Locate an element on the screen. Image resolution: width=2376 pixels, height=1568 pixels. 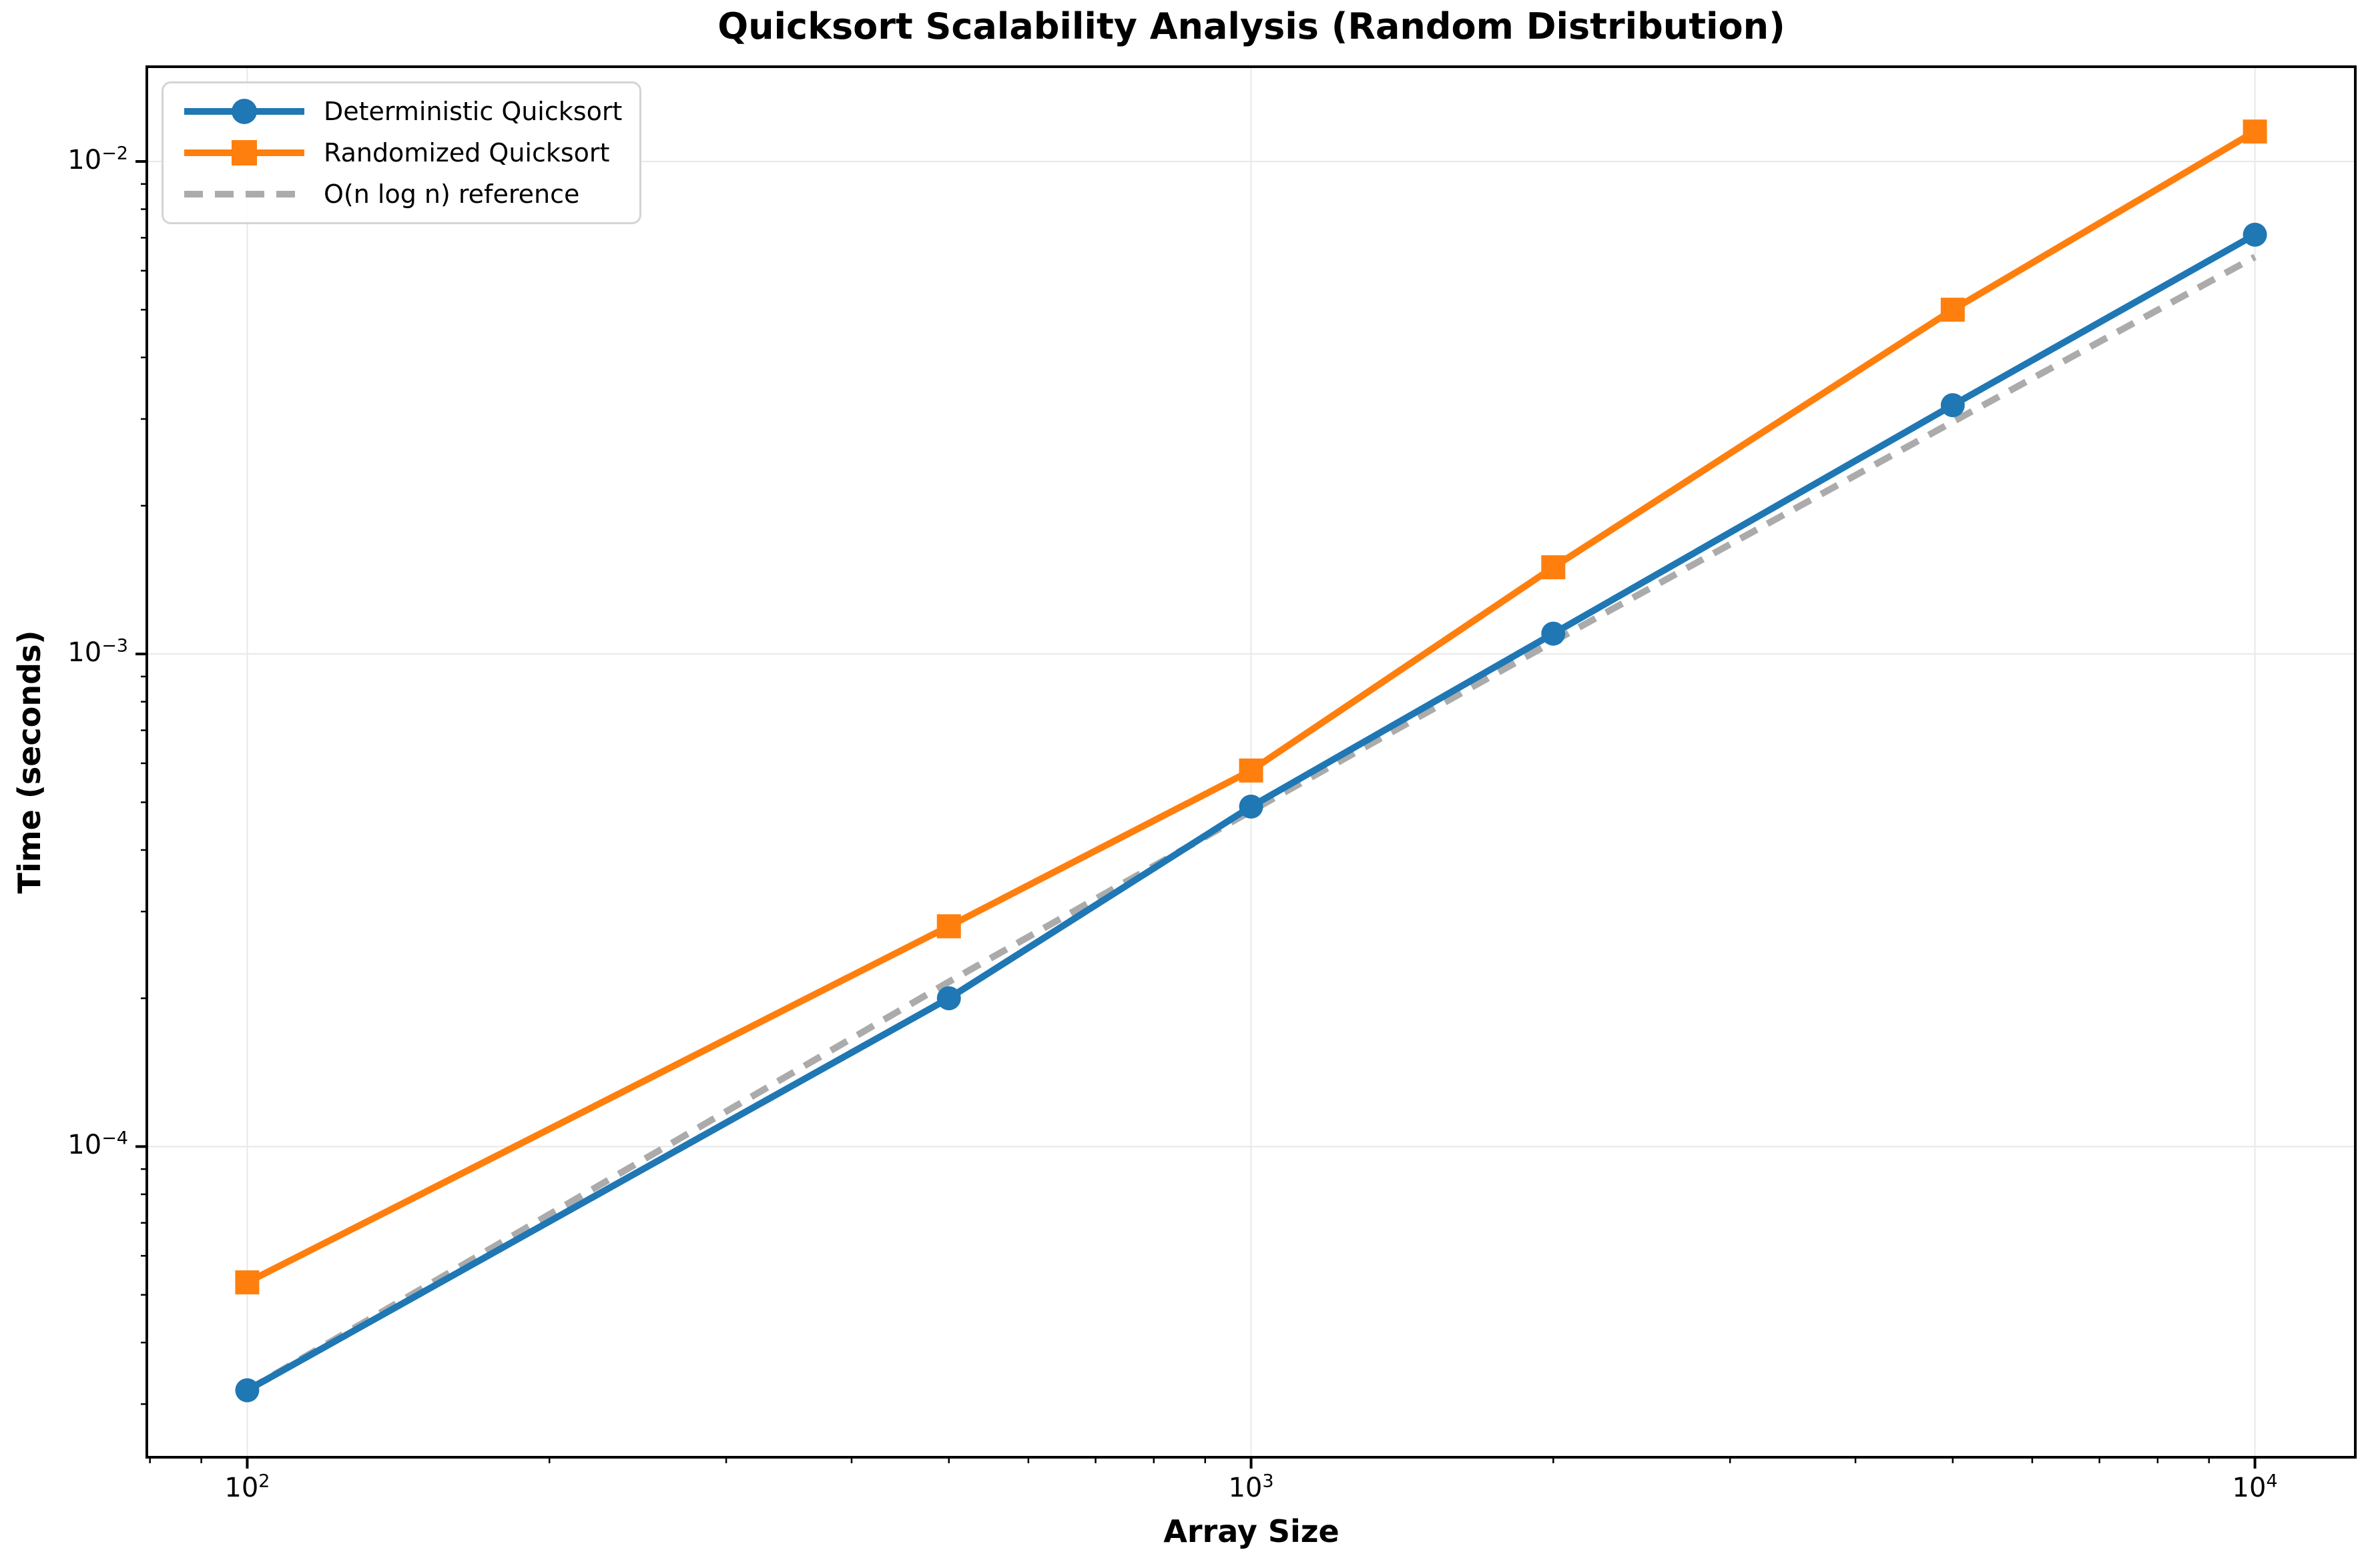
y-tick-label: 10⁻⁴ is located at coordinates (97, 1145).